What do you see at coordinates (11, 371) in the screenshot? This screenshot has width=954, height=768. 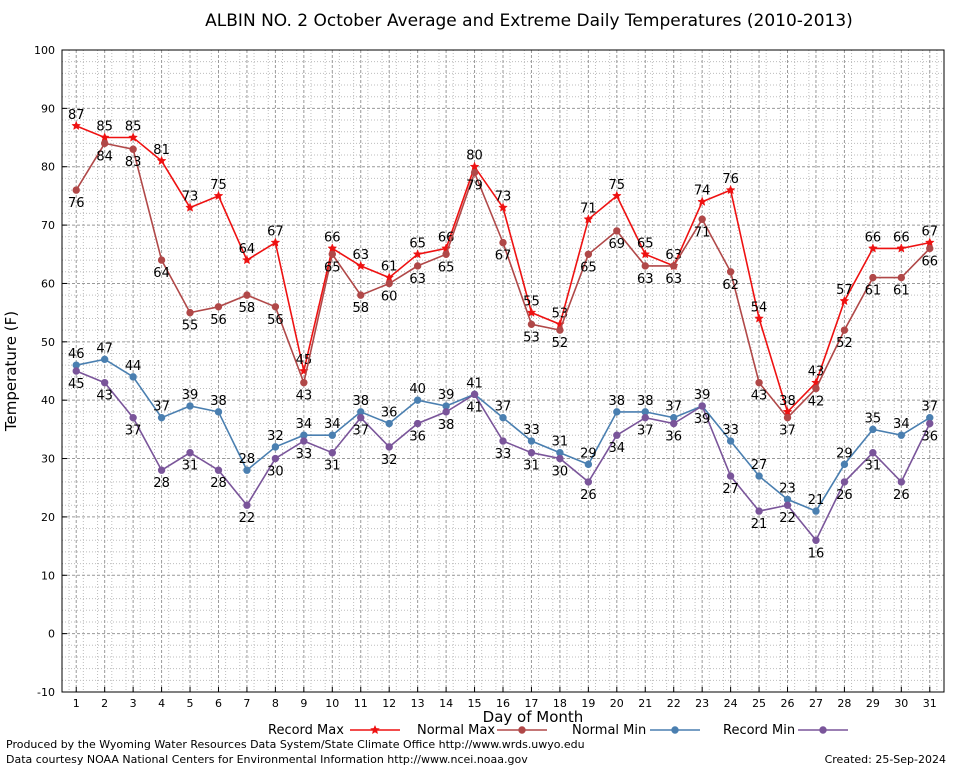 I see `y-axis-label: Temperature (F)` at bounding box center [11, 371].